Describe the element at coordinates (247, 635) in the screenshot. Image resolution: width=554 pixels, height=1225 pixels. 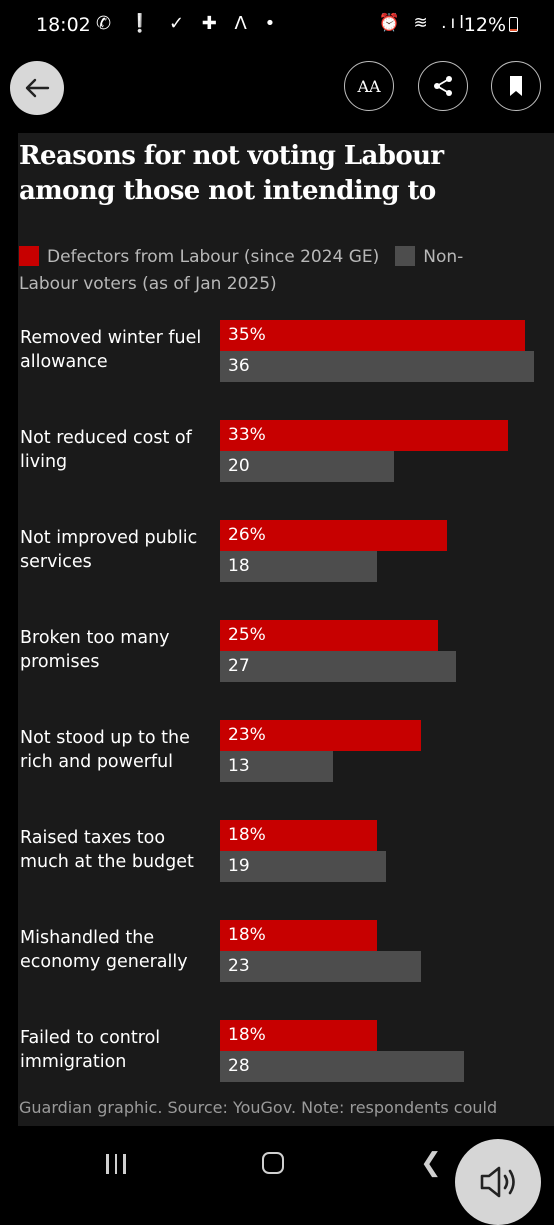
I see `data-label-defectors: 25%` at that location.